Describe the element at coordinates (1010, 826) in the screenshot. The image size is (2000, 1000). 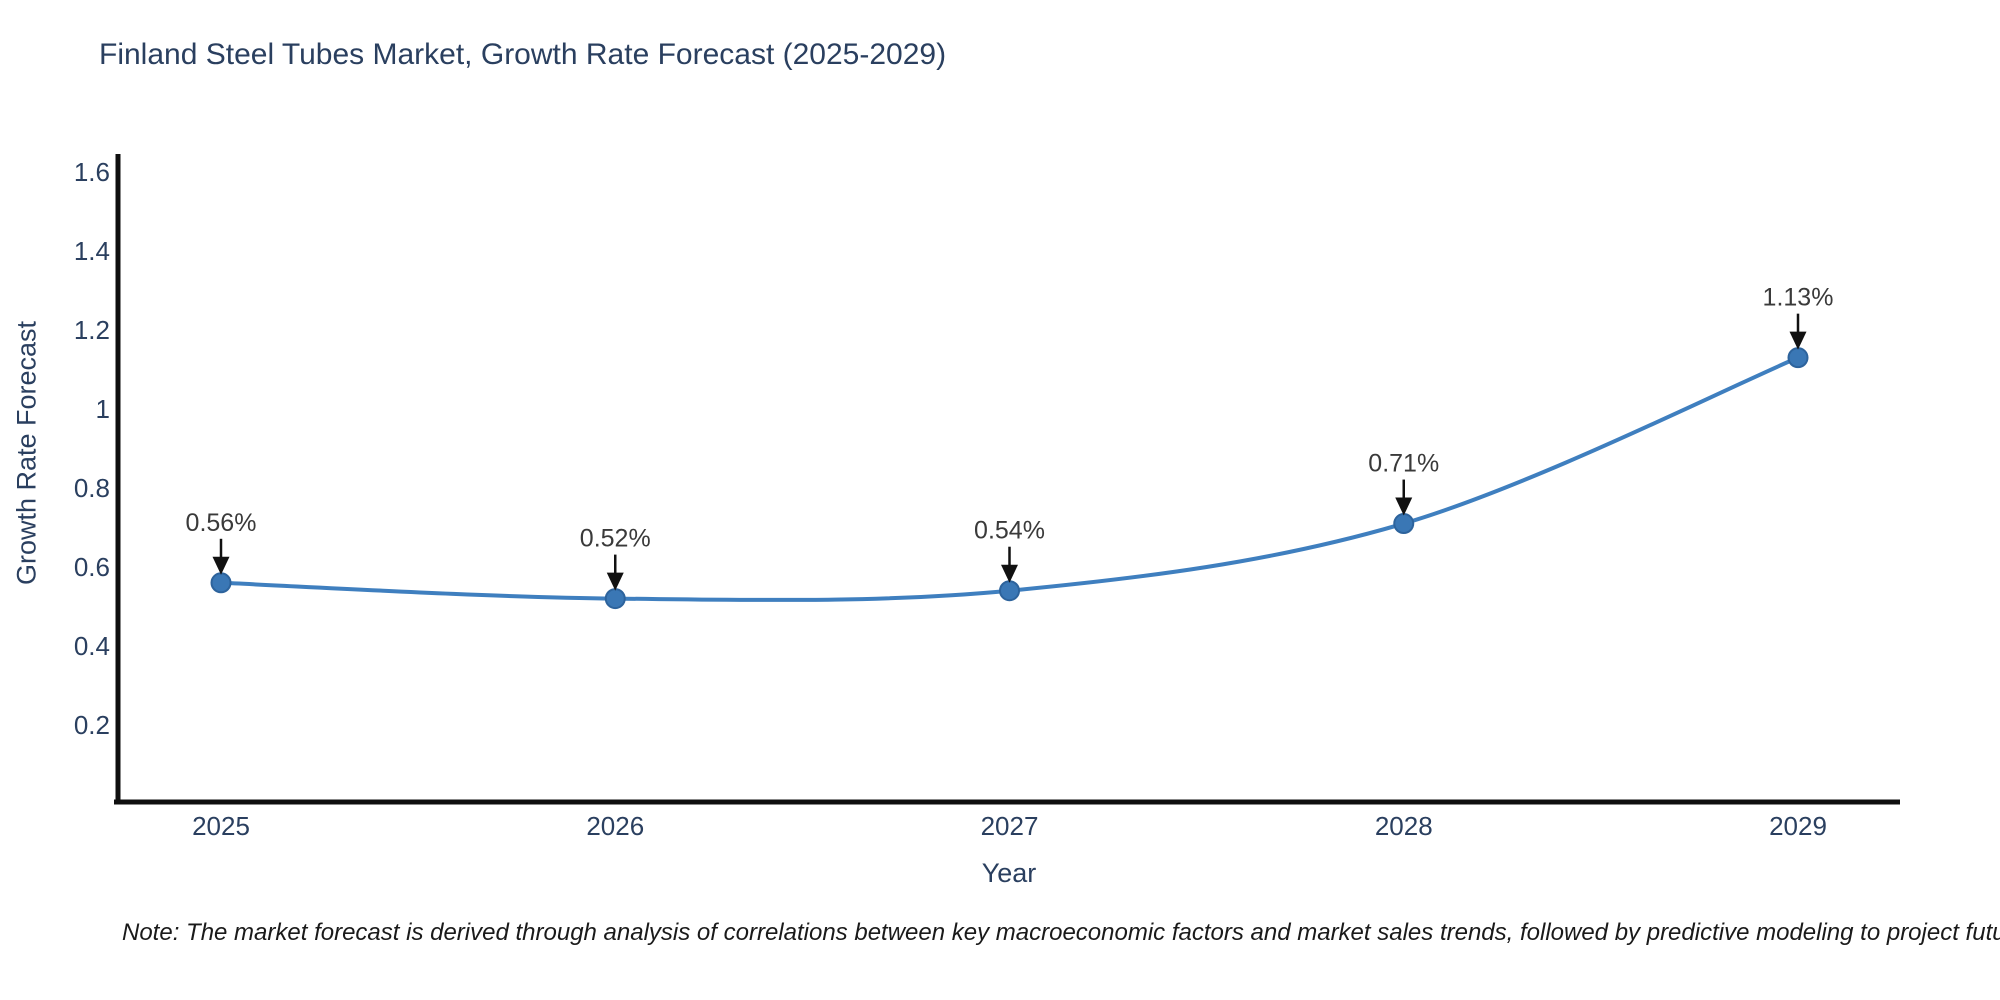
I see `x-tick-label: 2027` at that location.